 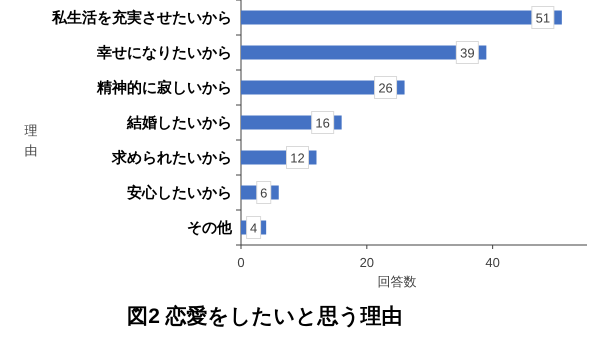 I want to click on y-tick-label: 結婚したいから, so click(x=179, y=123).